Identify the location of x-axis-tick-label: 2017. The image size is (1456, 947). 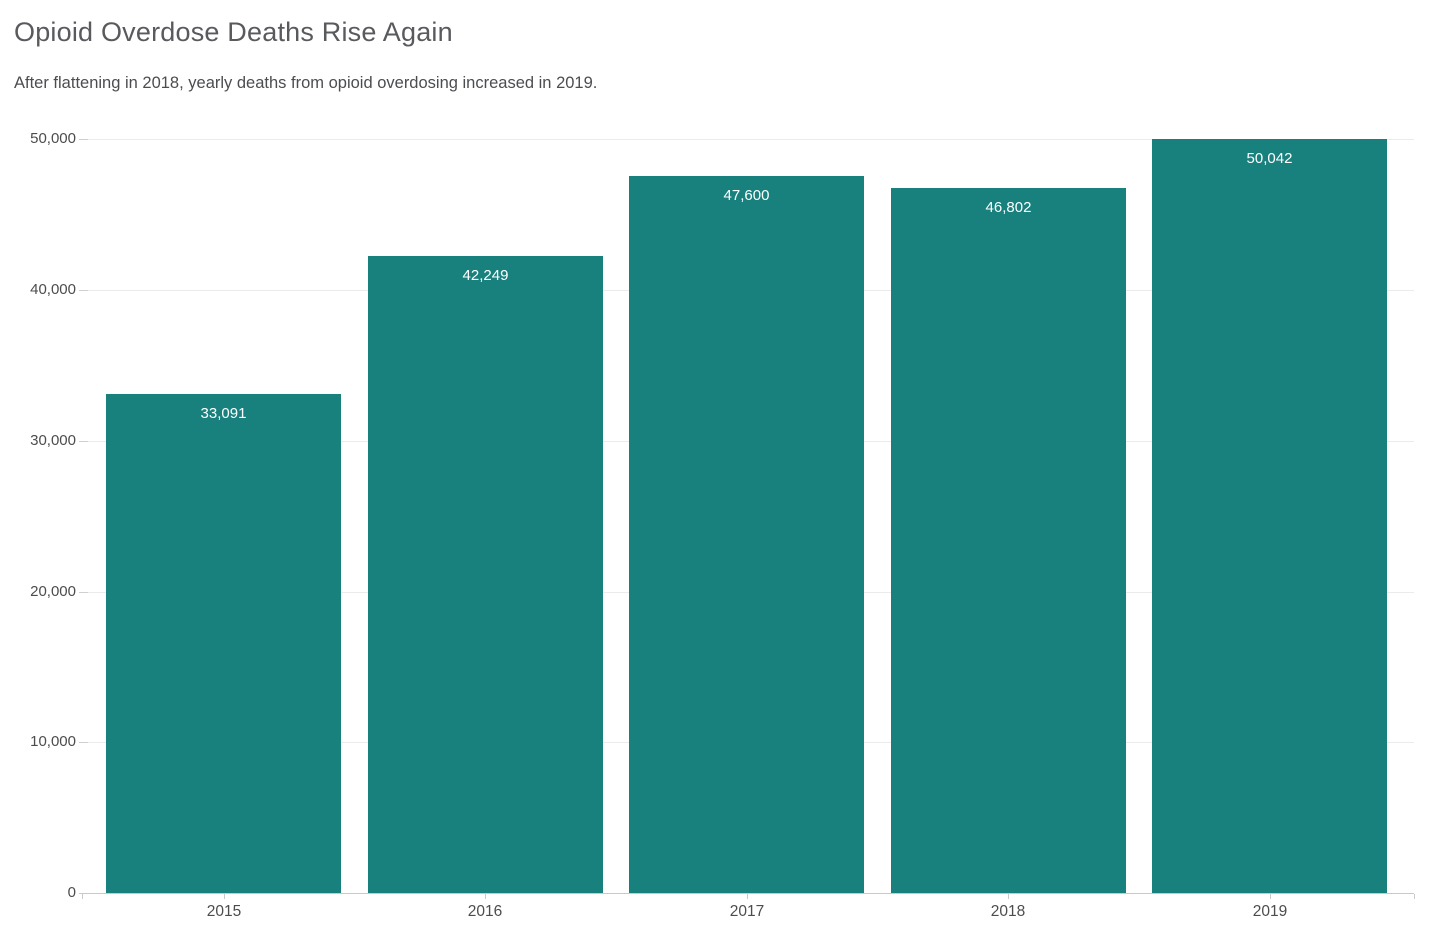
(747, 911).